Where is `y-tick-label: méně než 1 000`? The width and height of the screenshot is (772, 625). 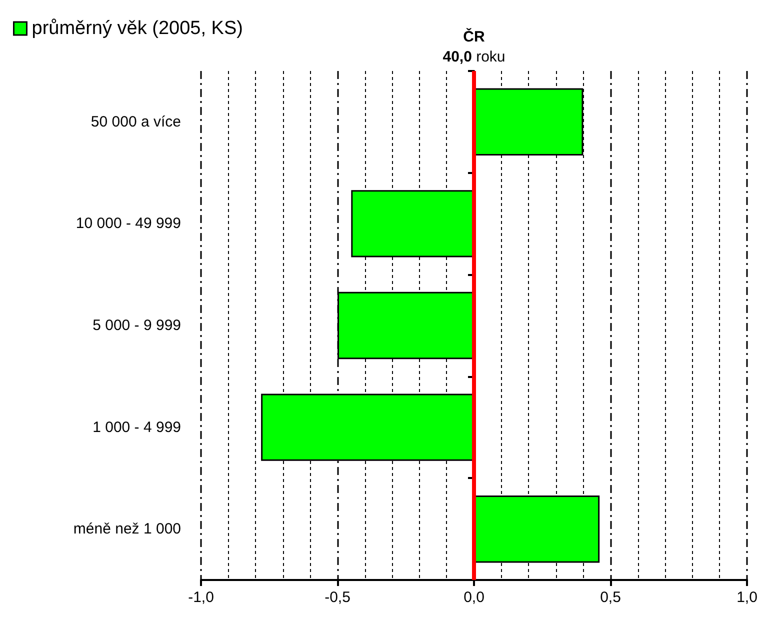
y-tick-label: méně než 1 000 is located at coordinates (127, 529).